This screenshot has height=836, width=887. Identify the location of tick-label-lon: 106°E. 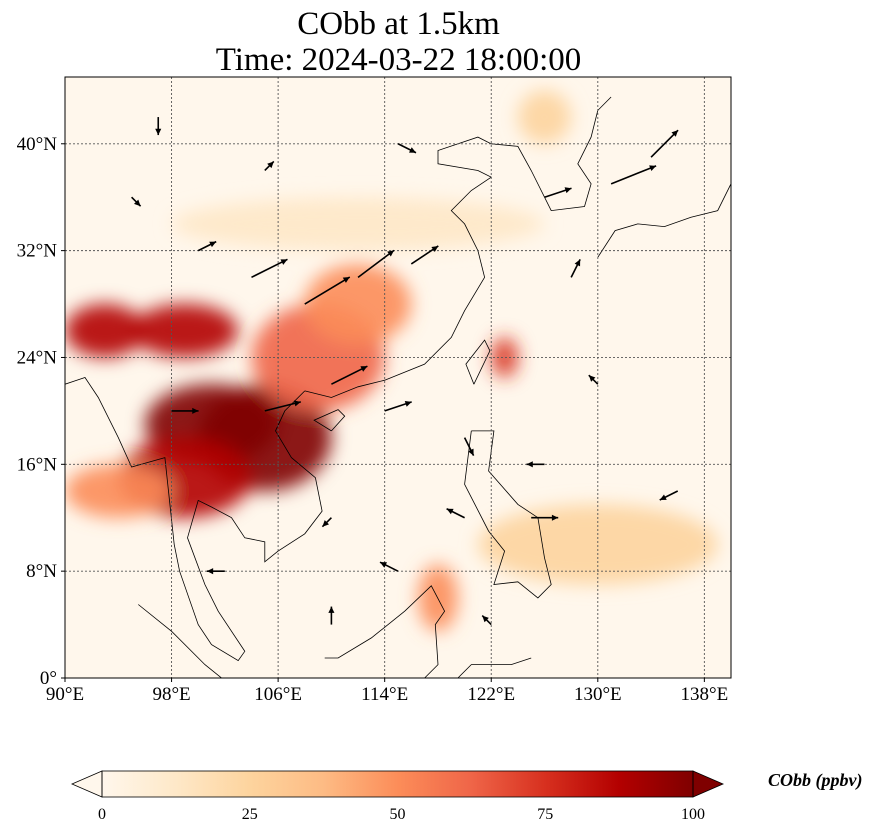
(278, 694).